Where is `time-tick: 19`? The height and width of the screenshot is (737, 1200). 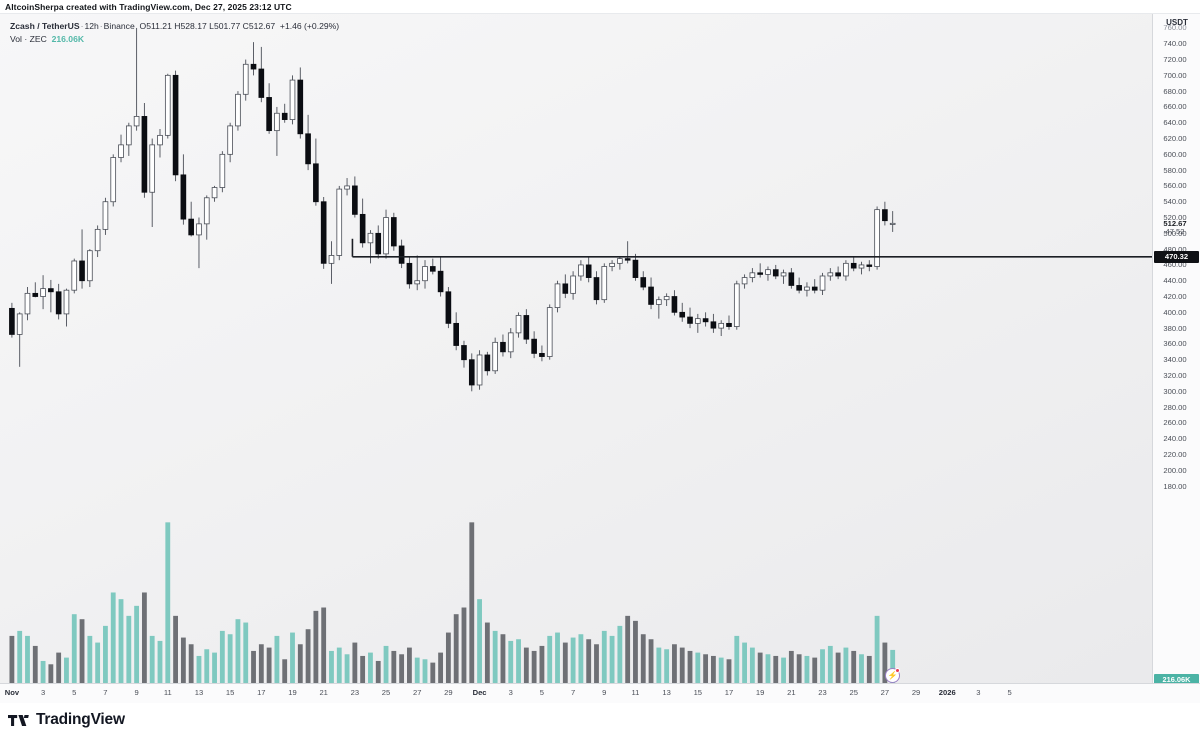
time-tick: 19 is located at coordinates (292, 692).